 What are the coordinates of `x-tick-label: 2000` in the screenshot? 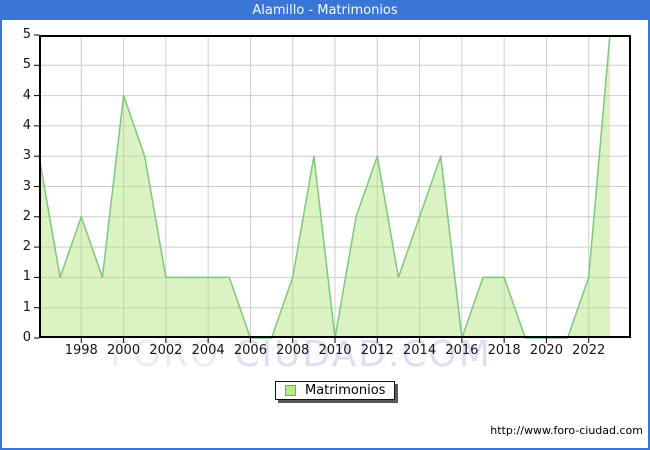 It's located at (124, 350).